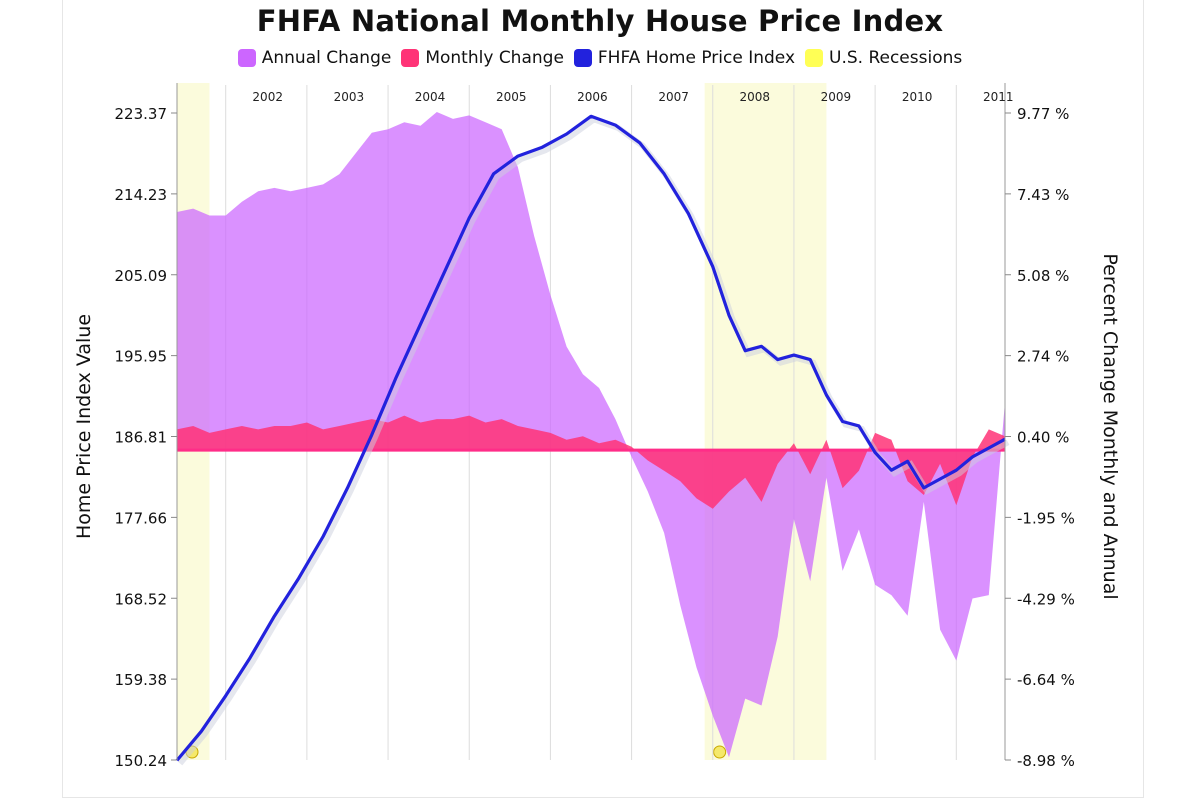  What do you see at coordinates (410, 58) in the screenshot?
I see `legend-swatch-monthly-change` at bounding box center [410, 58].